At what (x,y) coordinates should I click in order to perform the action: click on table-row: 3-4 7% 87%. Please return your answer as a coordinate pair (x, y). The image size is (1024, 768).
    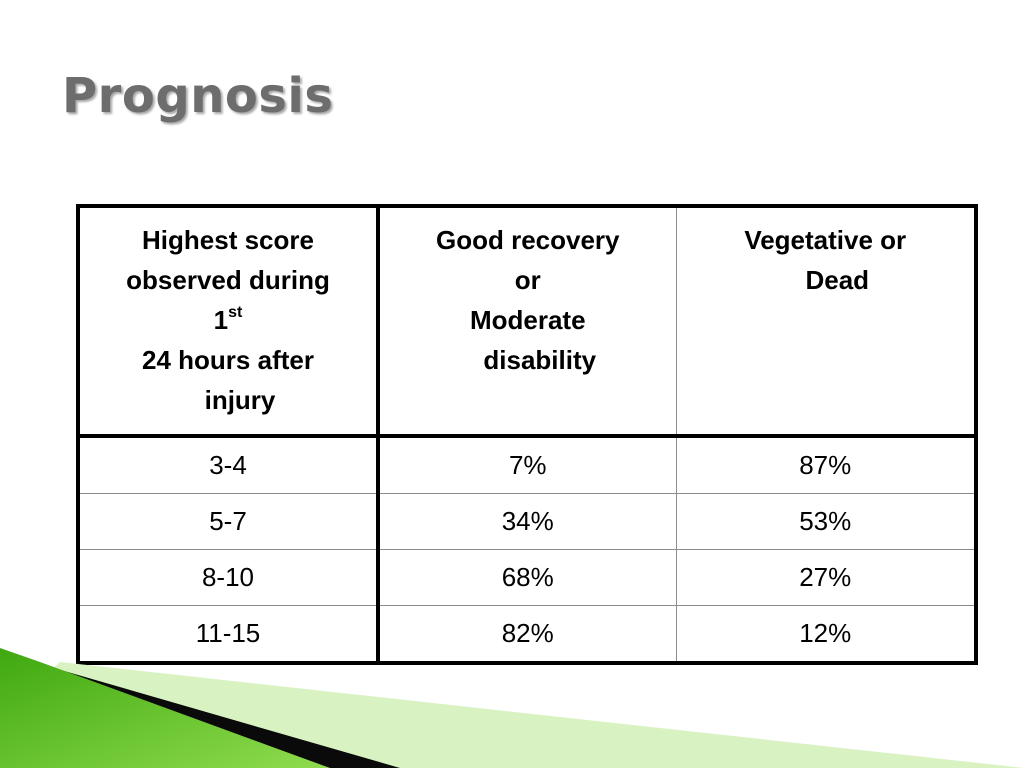
    Looking at the image, I should click on (527, 464).